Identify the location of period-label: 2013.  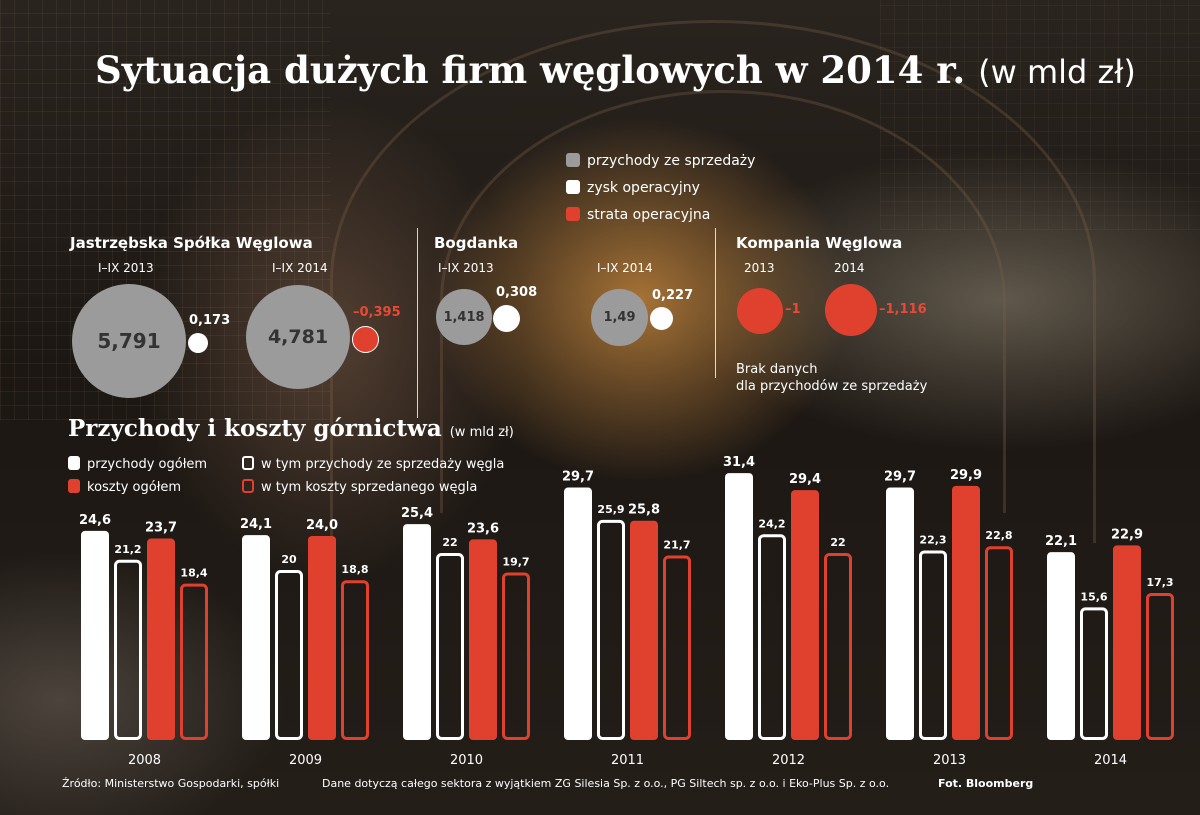
(759, 268).